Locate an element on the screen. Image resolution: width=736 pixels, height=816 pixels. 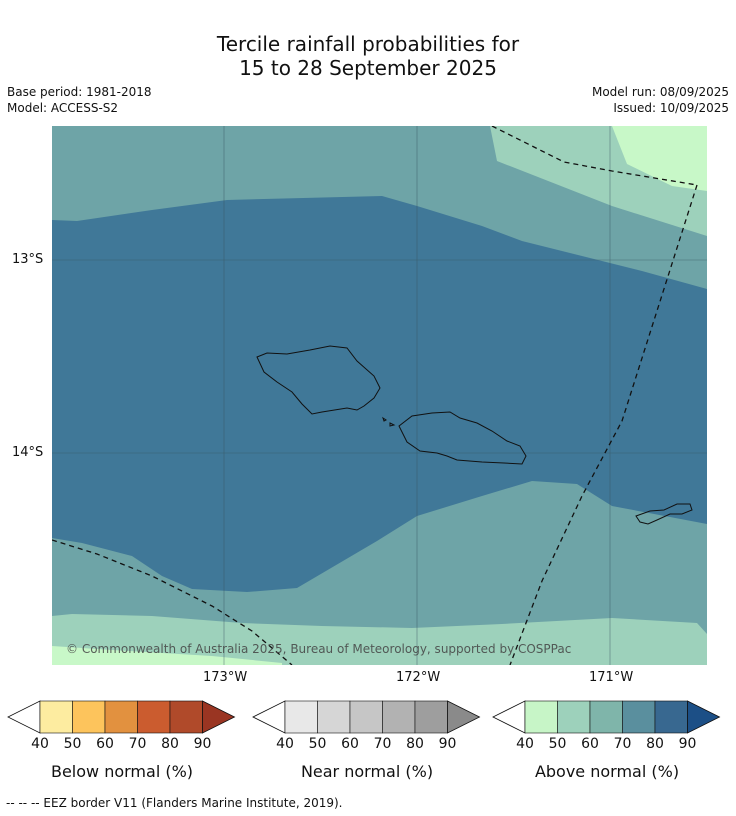
colorbar-near-label: Near normal (%) is located at coordinates (367, 771).